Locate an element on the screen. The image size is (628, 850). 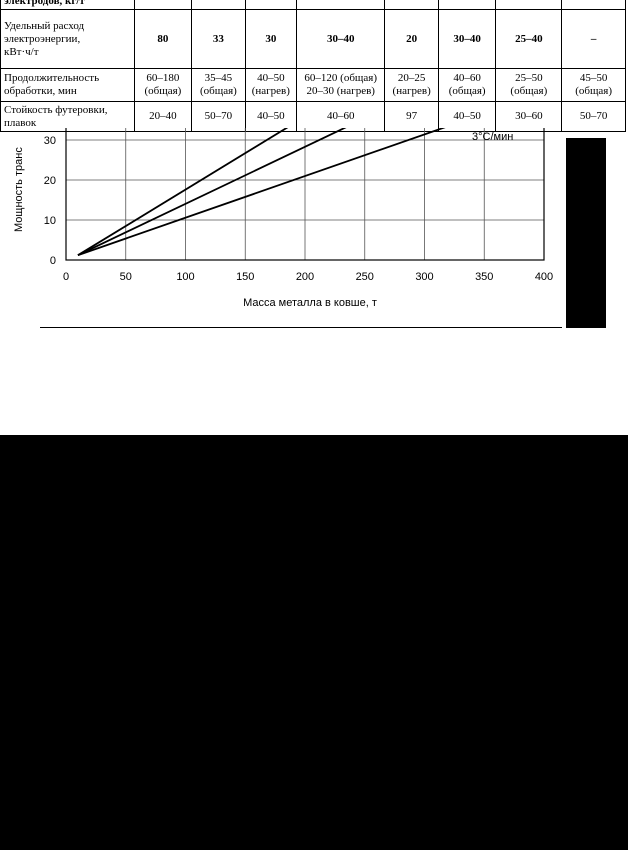
black-bar is located at coordinates (586, 233).